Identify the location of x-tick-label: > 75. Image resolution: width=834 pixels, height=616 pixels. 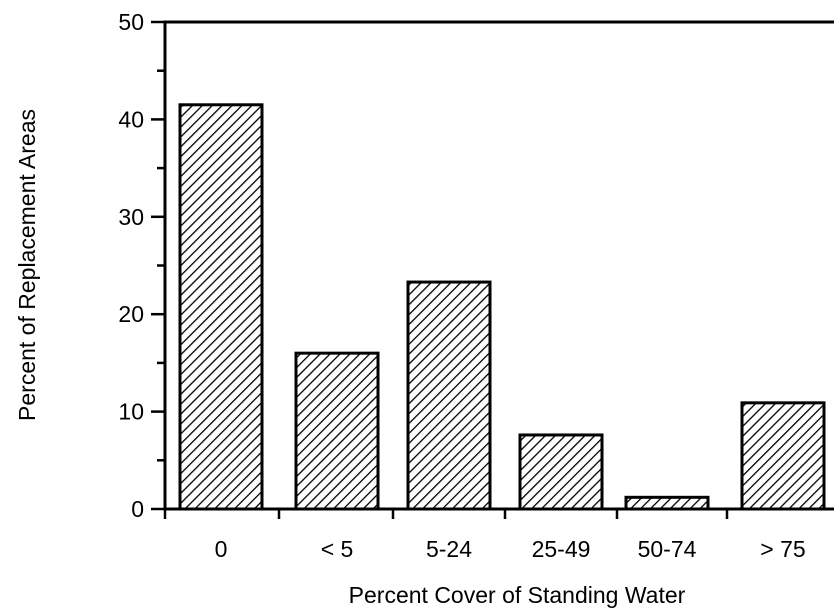
(782, 549).